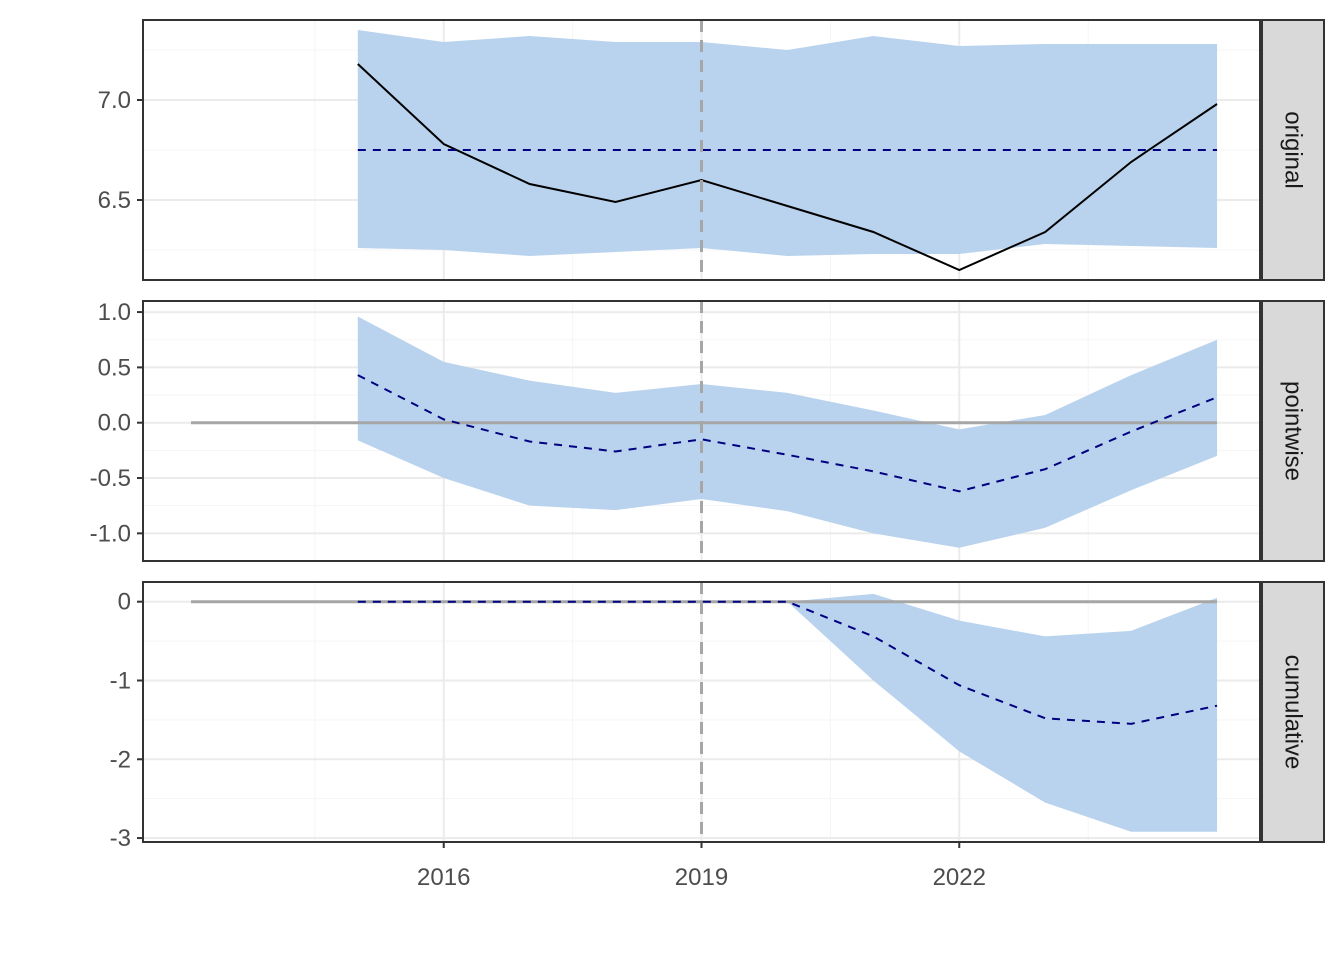 The height and width of the screenshot is (960, 1344). What do you see at coordinates (114, 100) in the screenshot?
I see `y-tick-label: 7.0` at bounding box center [114, 100].